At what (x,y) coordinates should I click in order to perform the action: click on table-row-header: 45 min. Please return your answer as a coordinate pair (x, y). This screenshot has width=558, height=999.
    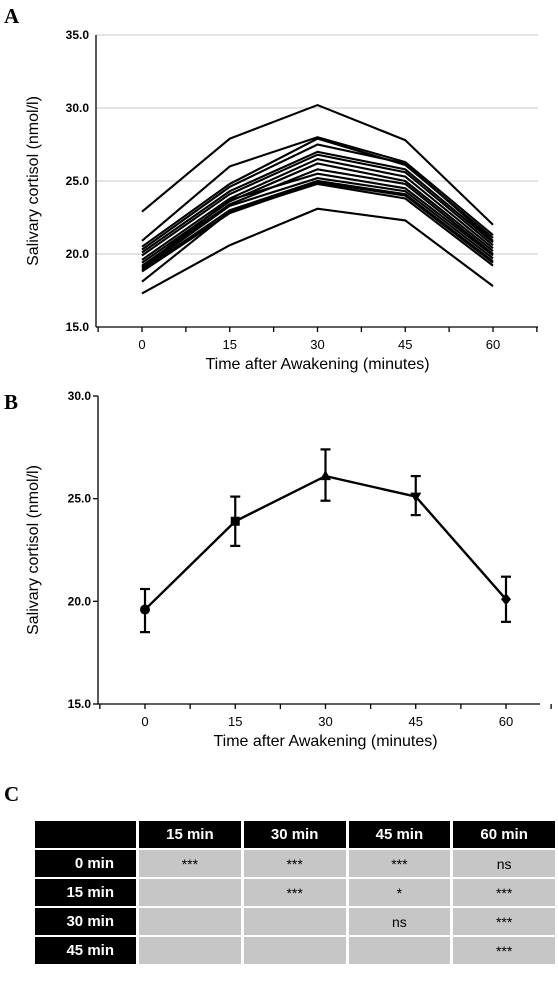
    Looking at the image, I should click on (85, 950).